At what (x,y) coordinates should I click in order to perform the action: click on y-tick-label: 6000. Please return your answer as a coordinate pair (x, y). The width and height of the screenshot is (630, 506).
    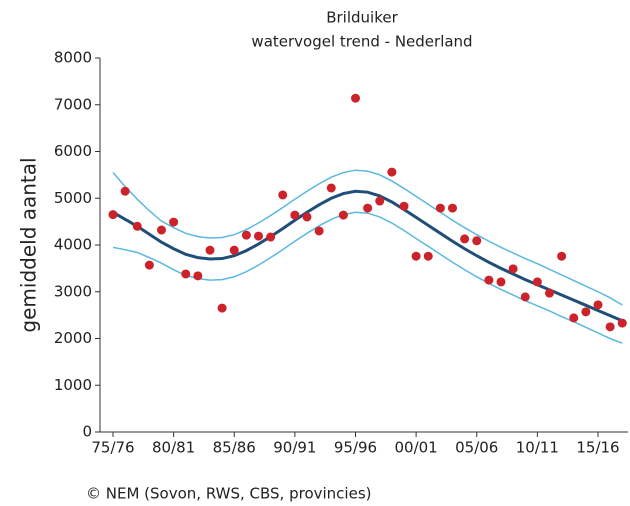
    Looking at the image, I should click on (73, 151).